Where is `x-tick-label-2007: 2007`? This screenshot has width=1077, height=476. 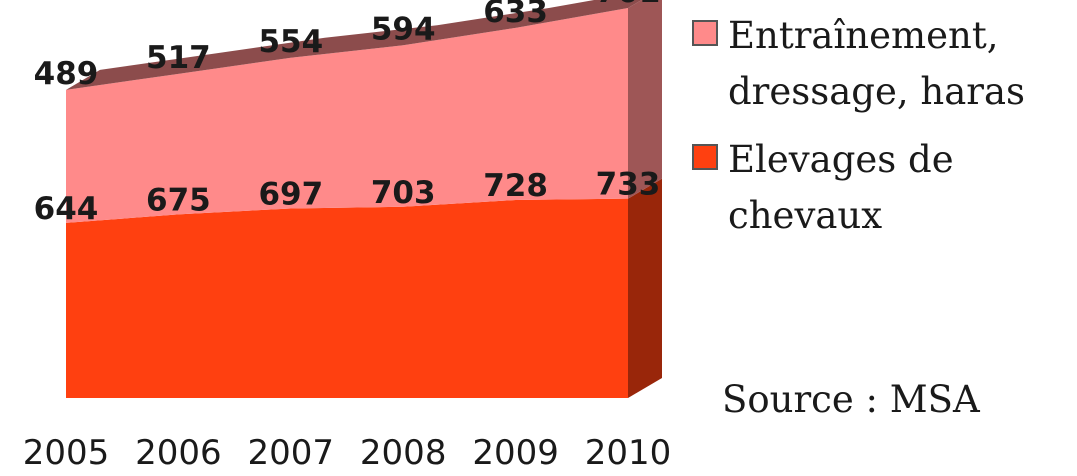
x-tick-label-2007: 2007 is located at coordinates (291, 453).